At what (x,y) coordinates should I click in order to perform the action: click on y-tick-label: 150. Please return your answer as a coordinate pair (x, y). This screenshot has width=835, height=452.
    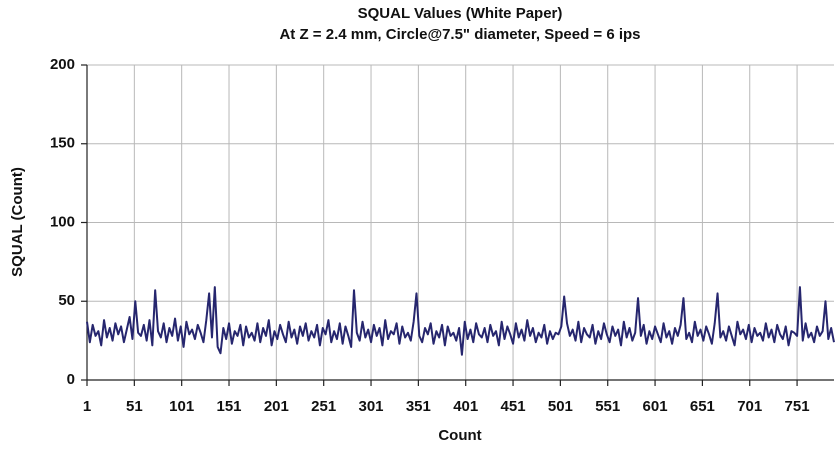
    Looking at the image, I should click on (62, 143).